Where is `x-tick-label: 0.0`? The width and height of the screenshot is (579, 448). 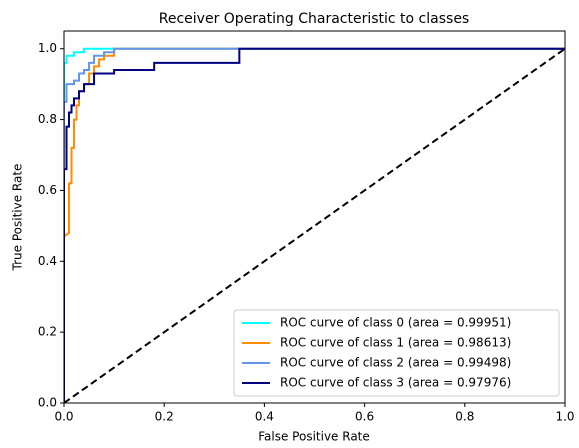 x-tick-label: 0.0 is located at coordinates (63, 417).